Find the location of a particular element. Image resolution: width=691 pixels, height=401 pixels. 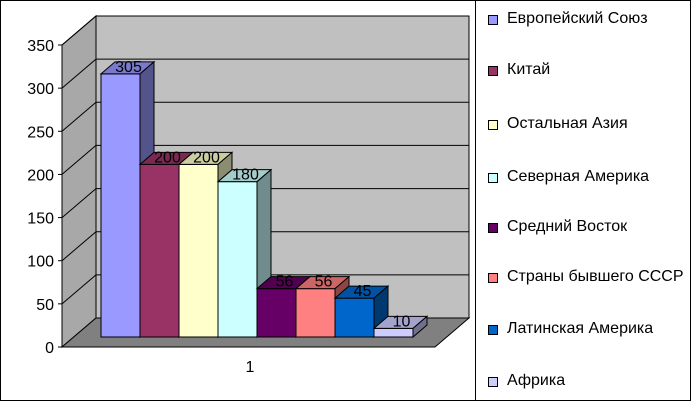

y-tick-label: 250 is located at coordinates (40, 132).